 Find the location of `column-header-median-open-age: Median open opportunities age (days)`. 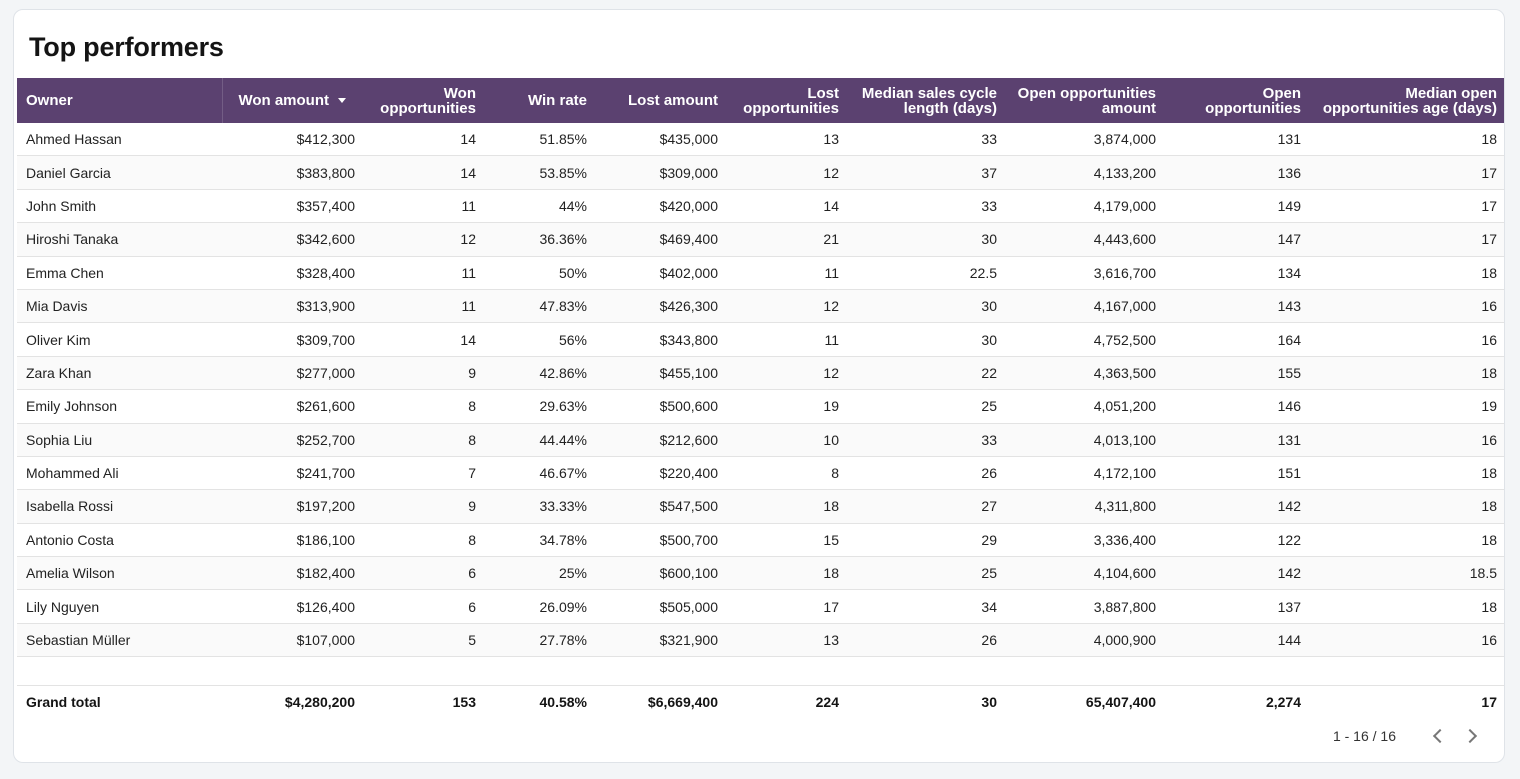

column-header-median-open-age: Median open opportunities age (days) is located at coordinates (1406, 100).